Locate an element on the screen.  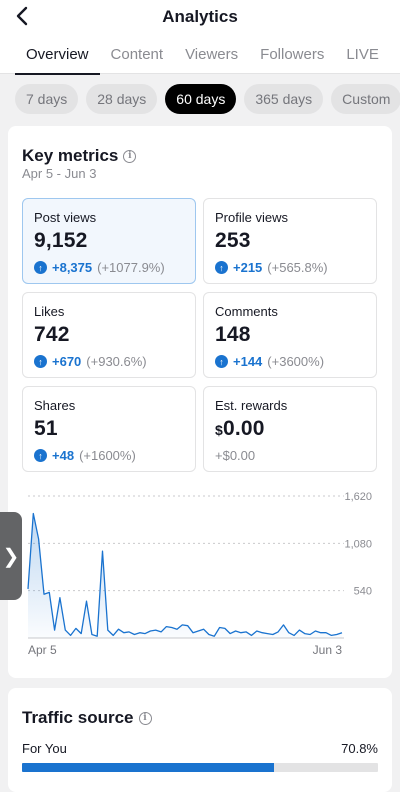
x-tick-label: Apr 5 is located at coordinates (42, 650).